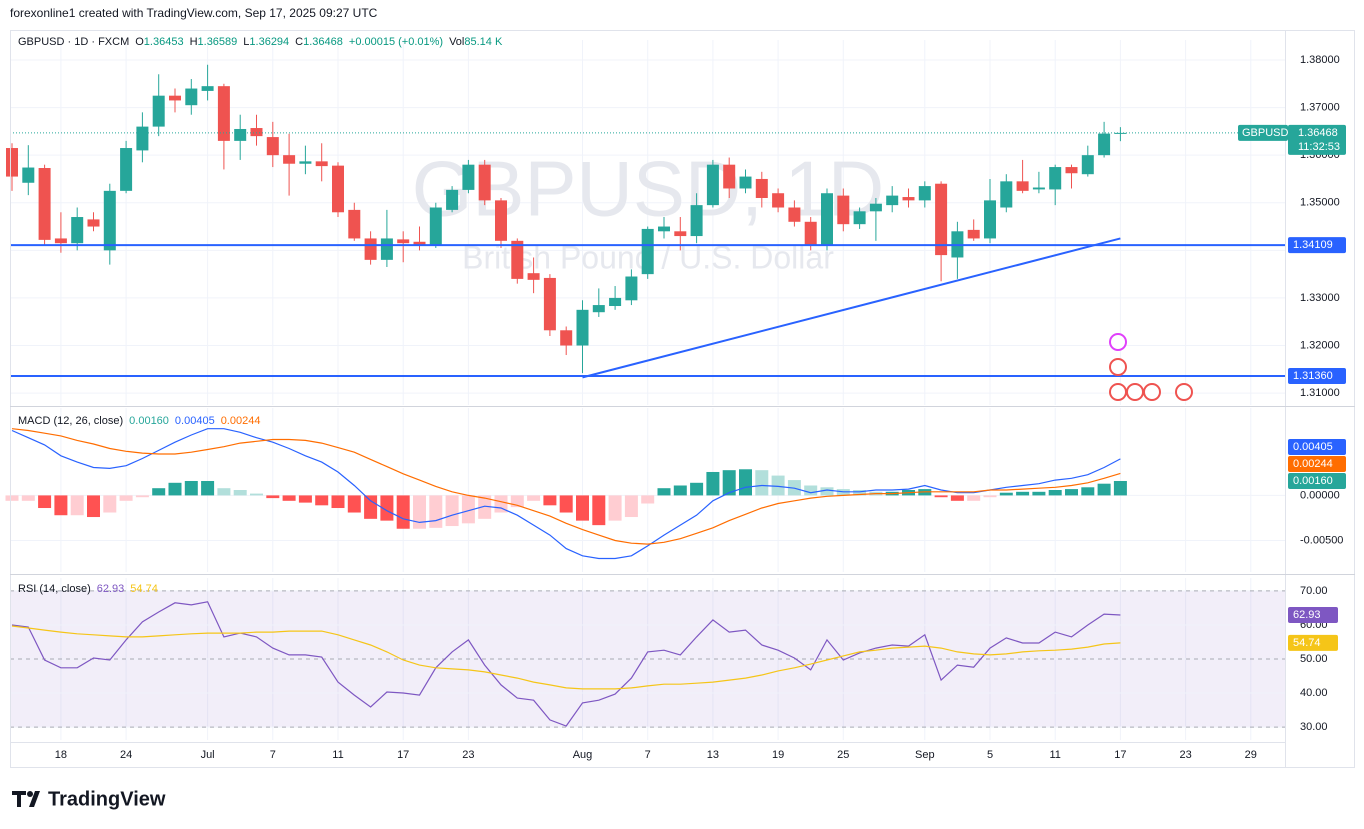  I want to click on rsi-value-badge: 54.74, so click(1307, 643).